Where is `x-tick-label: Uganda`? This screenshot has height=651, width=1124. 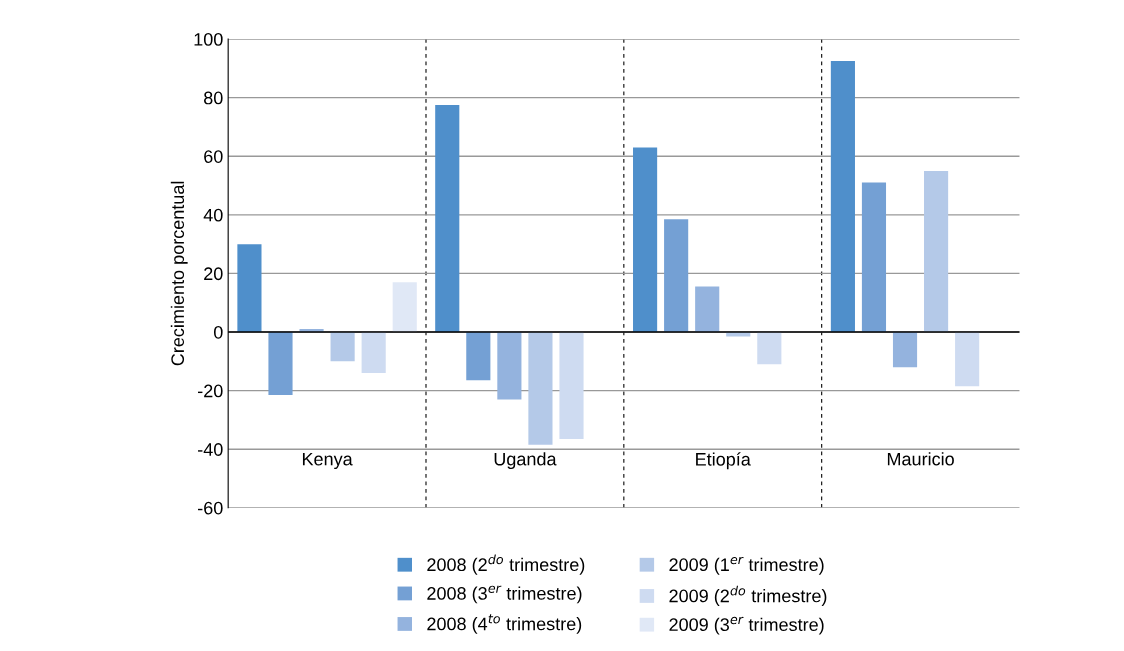 x-tick-label: Uganda is located at coordinates (525, 461).